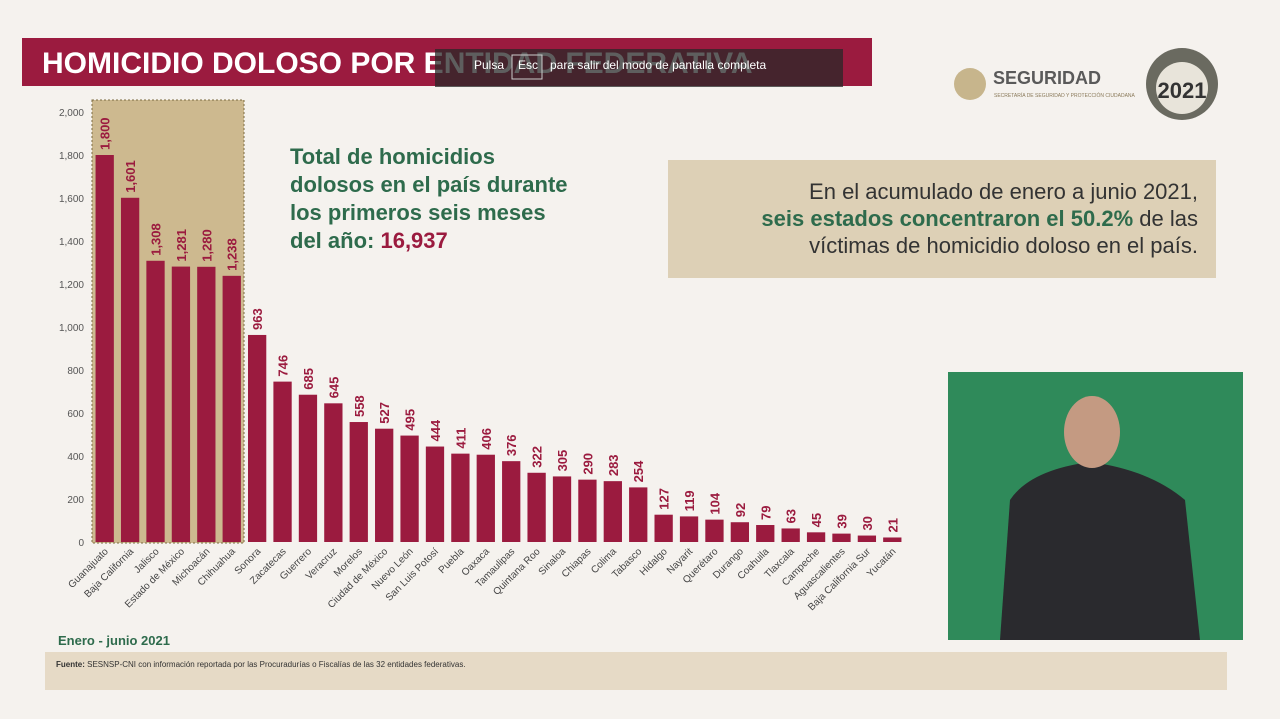  Describe the element at coordinates (114, 640) in the screenshot. I see `chart-subtitle: Enero - junio 2021` at that location.